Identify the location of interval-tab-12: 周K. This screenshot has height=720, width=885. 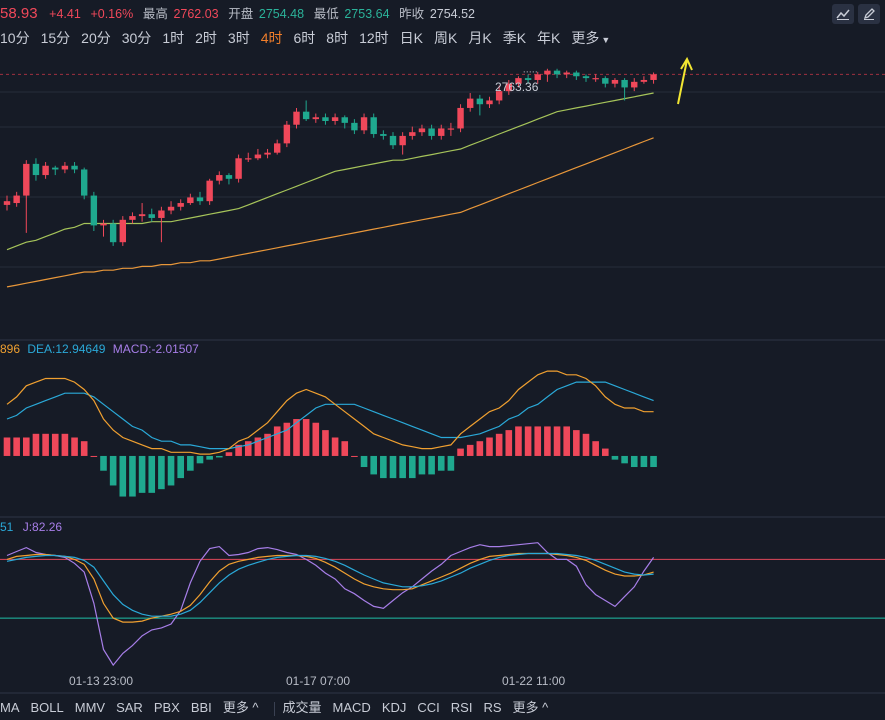
(446, 38).